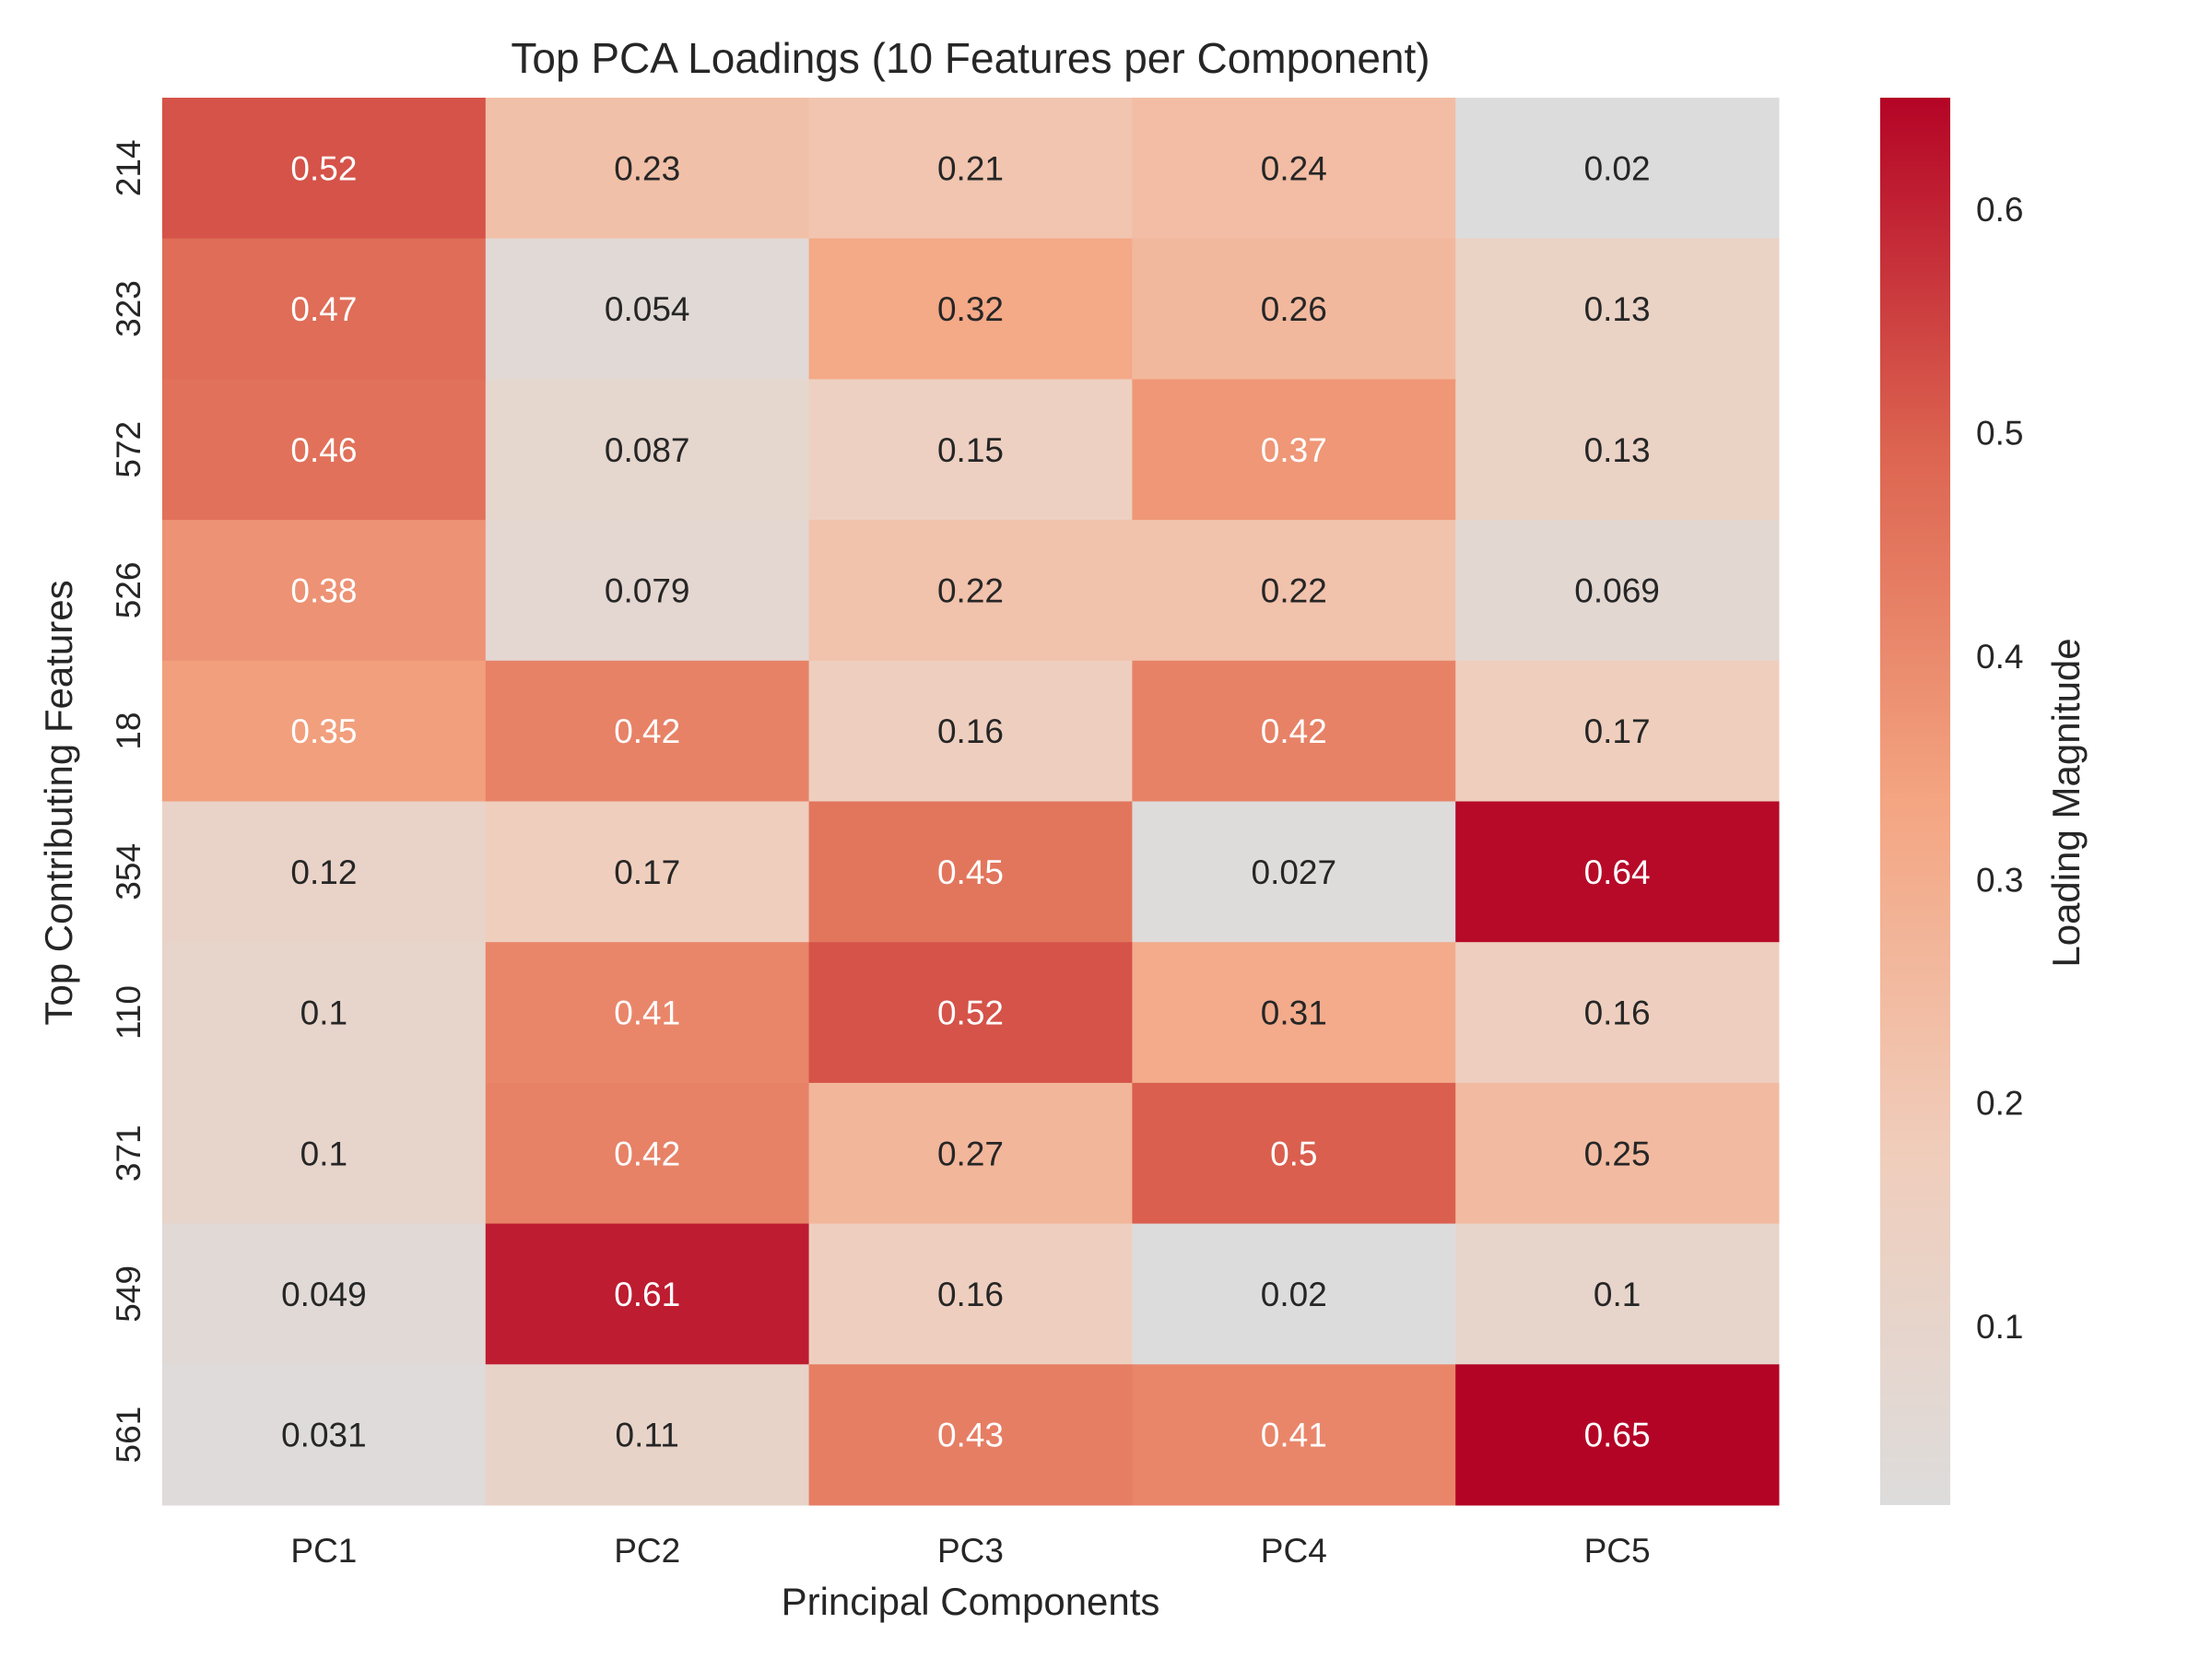 The width and height of the screenshot is (2212, 1659). I want to click on cell-value-label: 0.031, so click(324, 1435).